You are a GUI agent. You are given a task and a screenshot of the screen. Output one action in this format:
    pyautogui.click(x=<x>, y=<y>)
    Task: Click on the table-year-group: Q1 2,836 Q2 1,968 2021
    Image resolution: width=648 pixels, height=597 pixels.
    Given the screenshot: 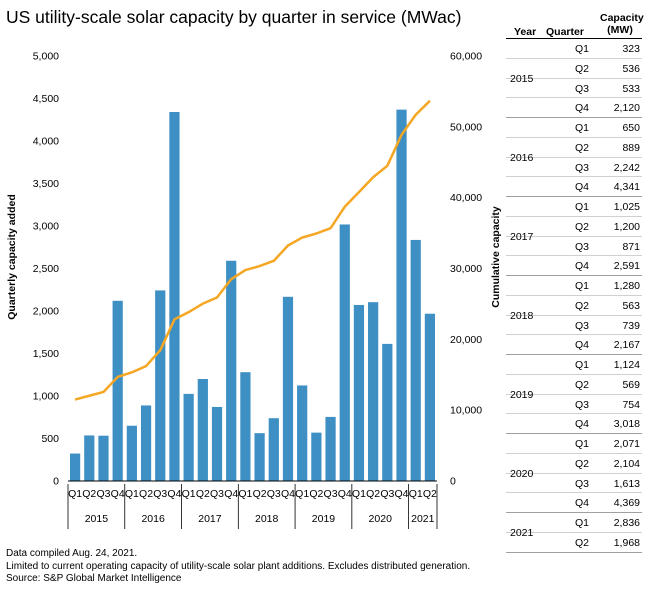 What is the action you would take?
    pyautogui.click(x=574, y=533)
    